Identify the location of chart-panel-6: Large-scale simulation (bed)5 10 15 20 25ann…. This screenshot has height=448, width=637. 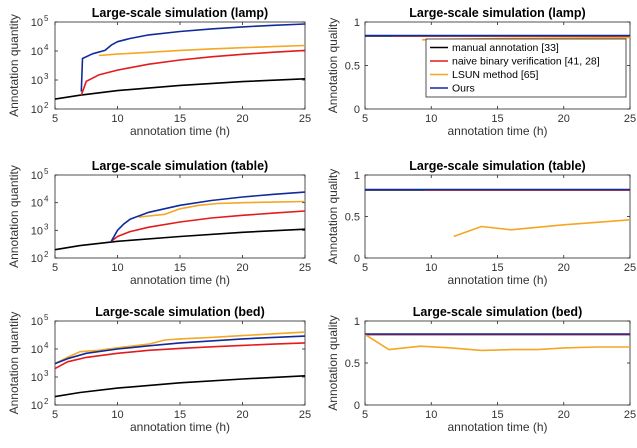
(481, 369).